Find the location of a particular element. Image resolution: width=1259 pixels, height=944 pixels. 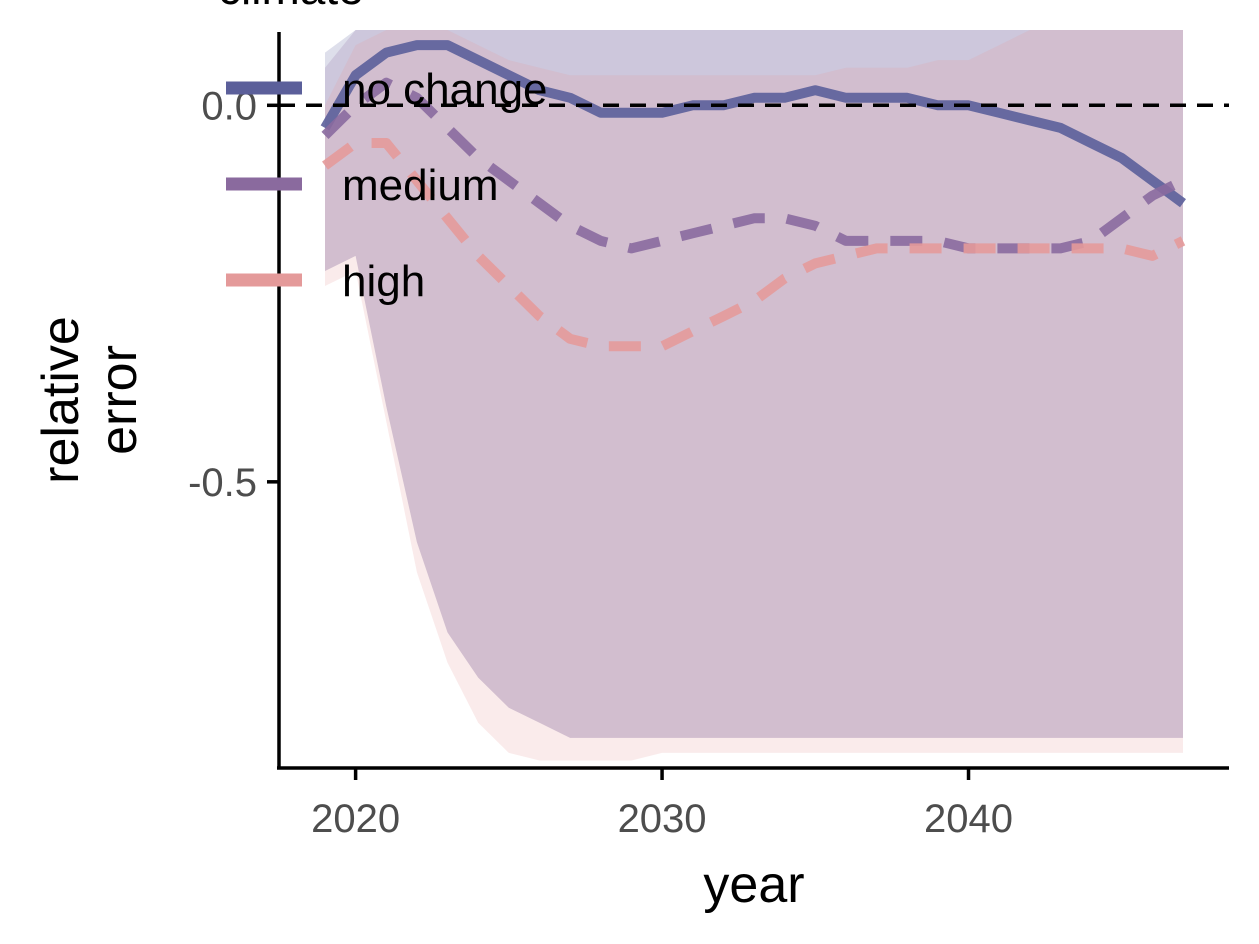

x-tick-label-2020: 2020 is located at coordinates (355, 819).